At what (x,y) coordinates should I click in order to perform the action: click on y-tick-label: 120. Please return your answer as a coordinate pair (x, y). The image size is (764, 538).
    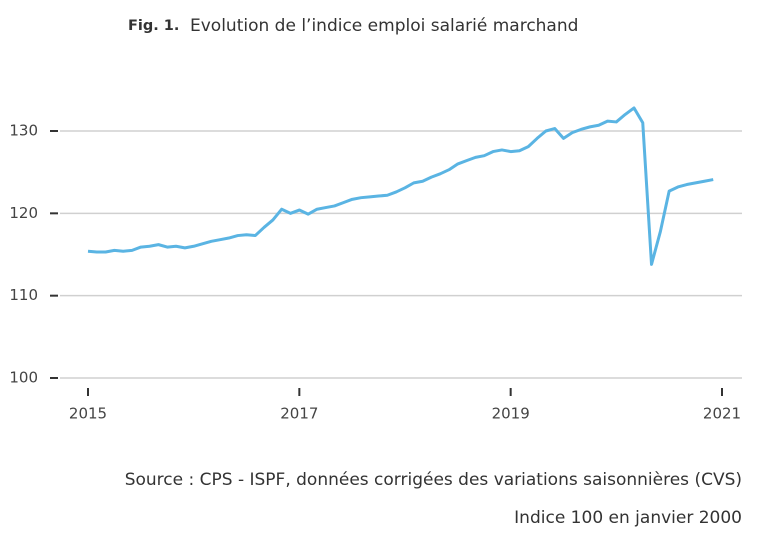
    Looking at the image, I should click on (23, 213).